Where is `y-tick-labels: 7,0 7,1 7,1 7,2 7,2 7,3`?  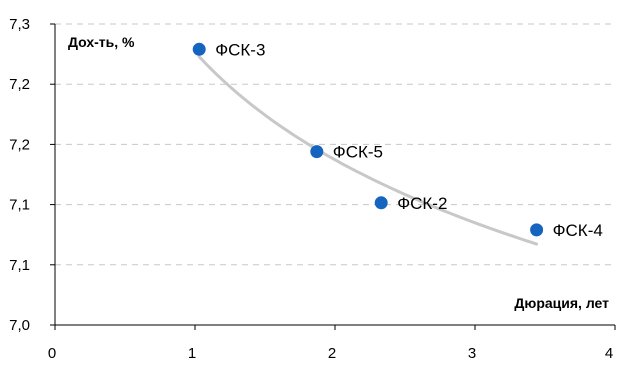 y-tick-labels: 7,0 7,1 7,1 7,2 7,2 7,3 is located at coordinates (19, 175).